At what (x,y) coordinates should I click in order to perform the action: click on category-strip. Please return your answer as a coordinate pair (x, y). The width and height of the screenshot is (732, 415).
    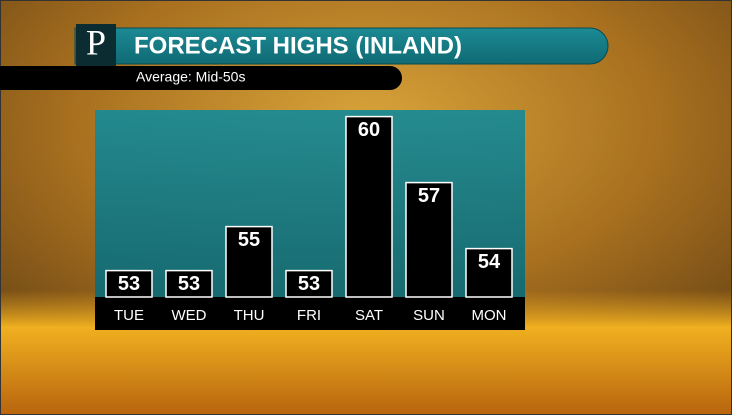
    Looking at the image, I should click on (310, 313).